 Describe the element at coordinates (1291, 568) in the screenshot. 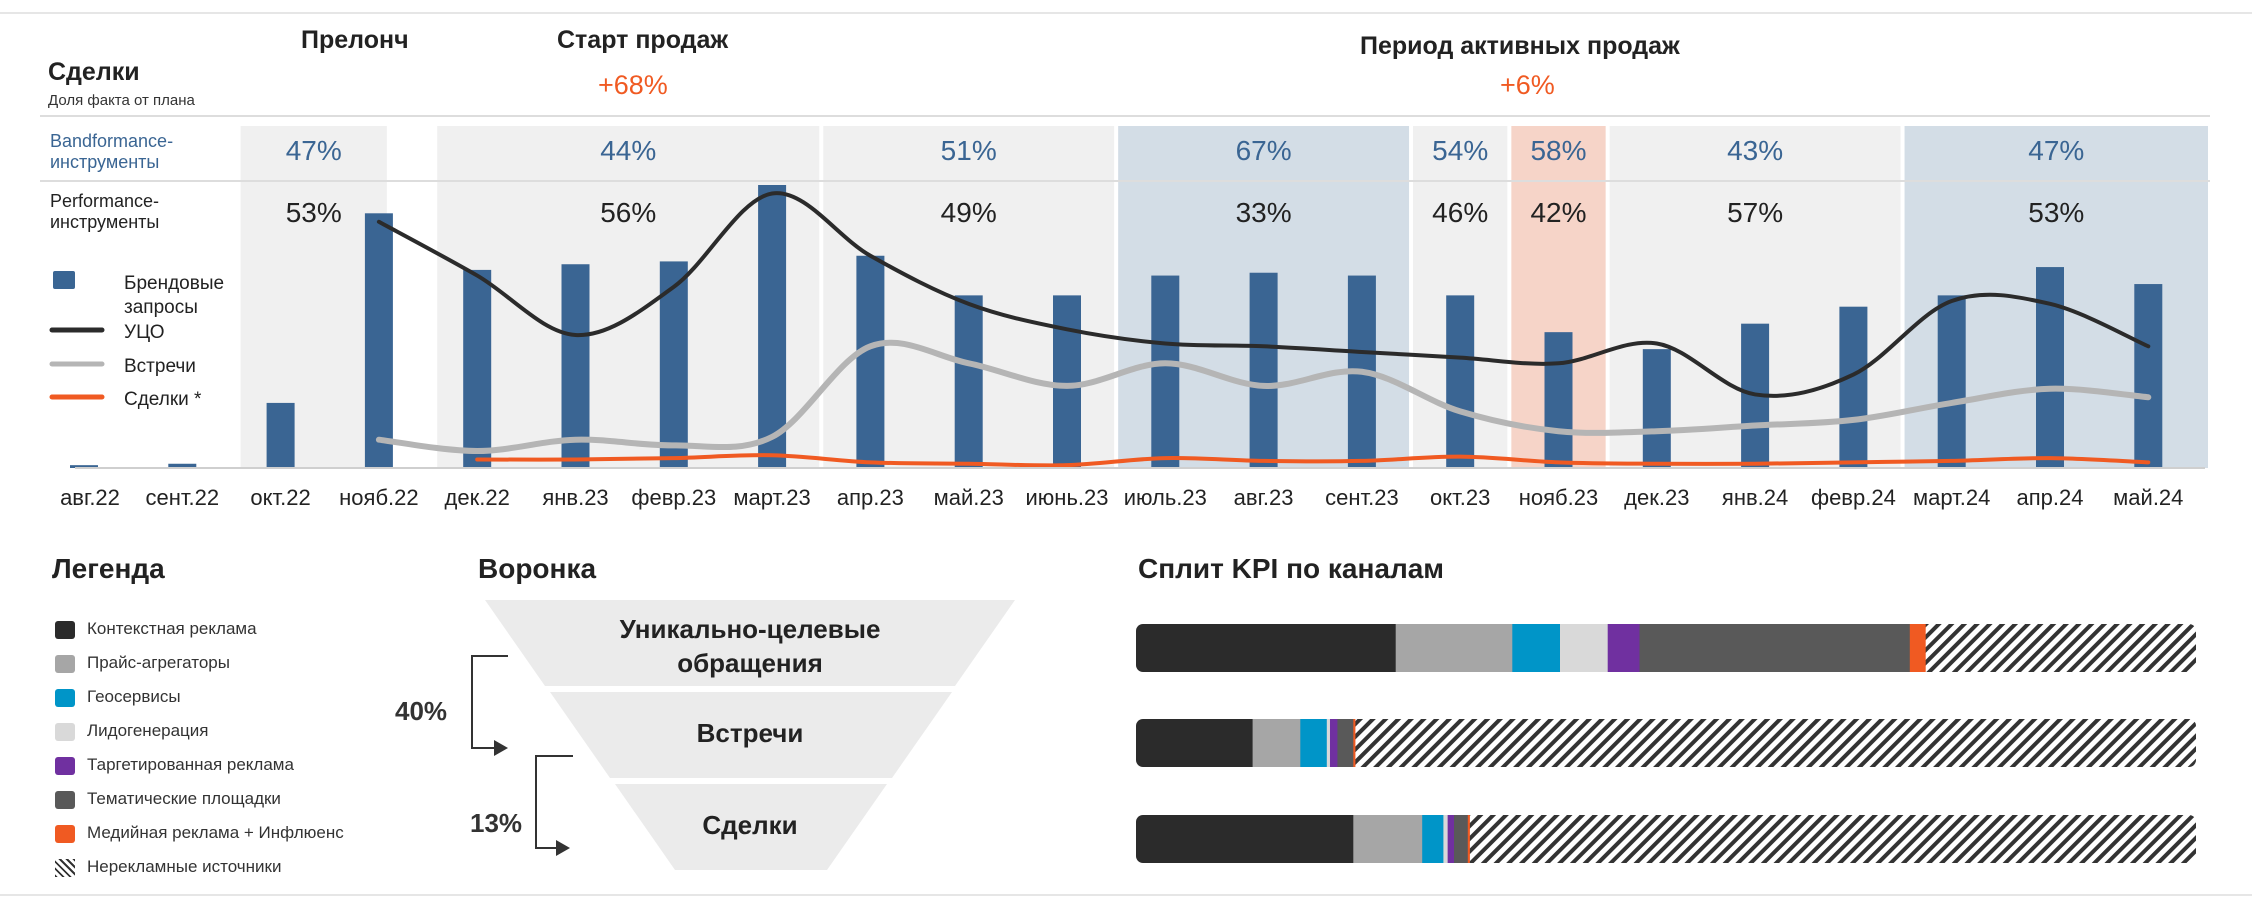

I see `kpi-split-title: Сплит KPI по каналам` at that location.